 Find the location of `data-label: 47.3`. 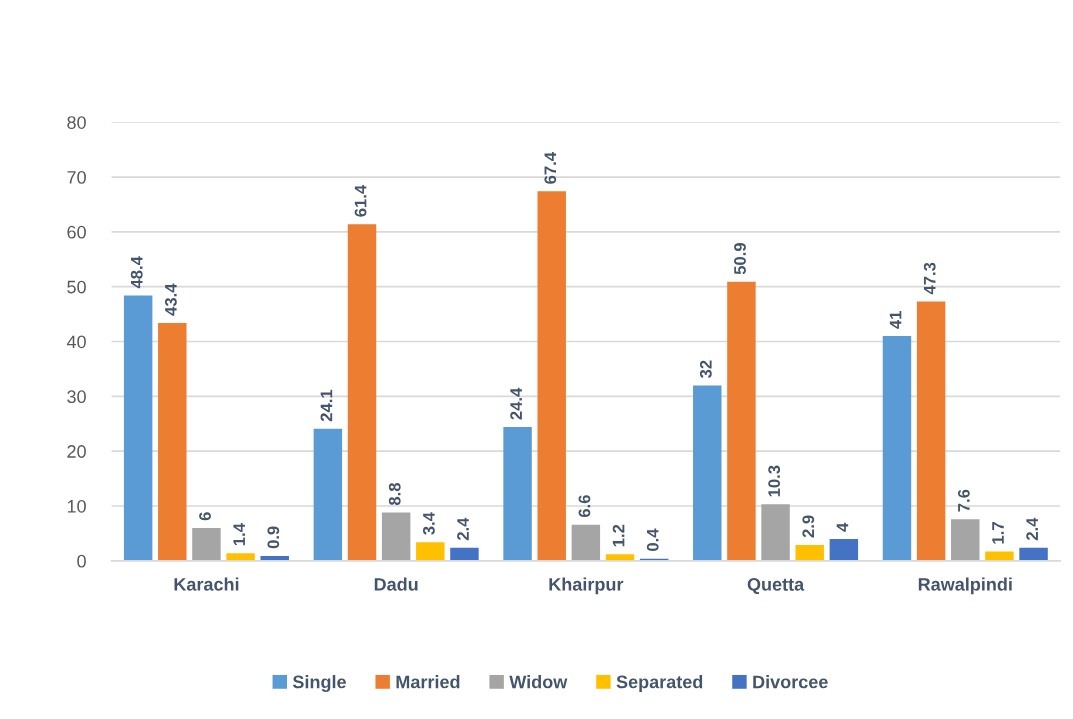

data-label: 47.3 is located at coordinates (929, 278).